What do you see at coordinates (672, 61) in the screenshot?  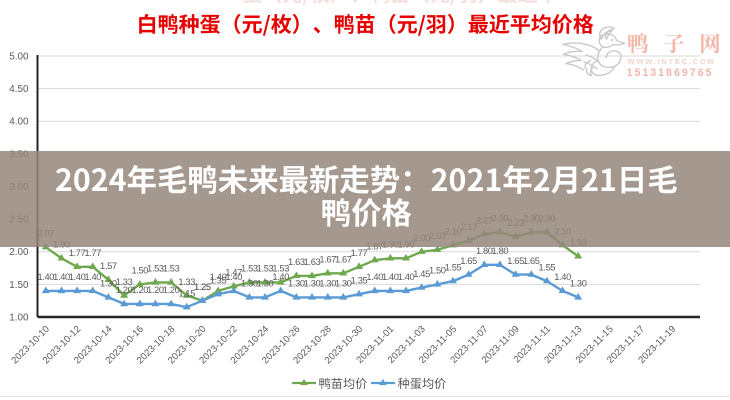 I see `svg-text: WWW.INTEC.COM` at bounding box center [672, 61].